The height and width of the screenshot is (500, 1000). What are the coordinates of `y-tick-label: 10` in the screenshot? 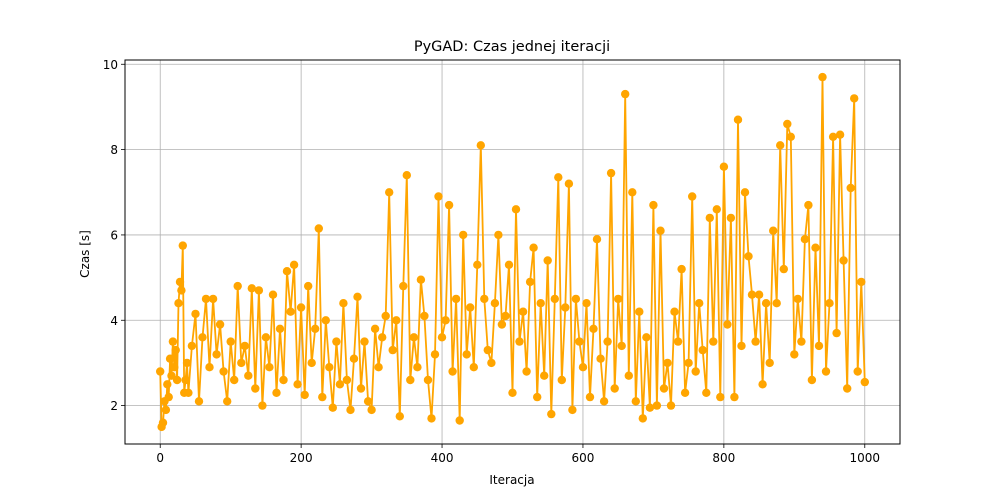 It's located at (110, 65).